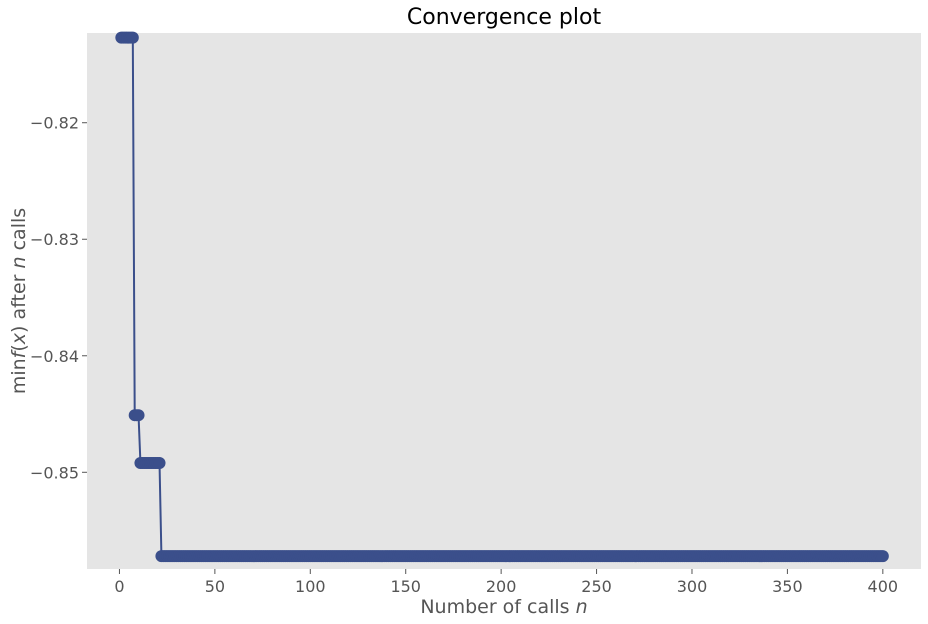 The width and height of the screenshot is (928, 624). Describe the element at coordinates (494, 607) in the screenshot. I see `x-axis-label: Number of calls` at that location.